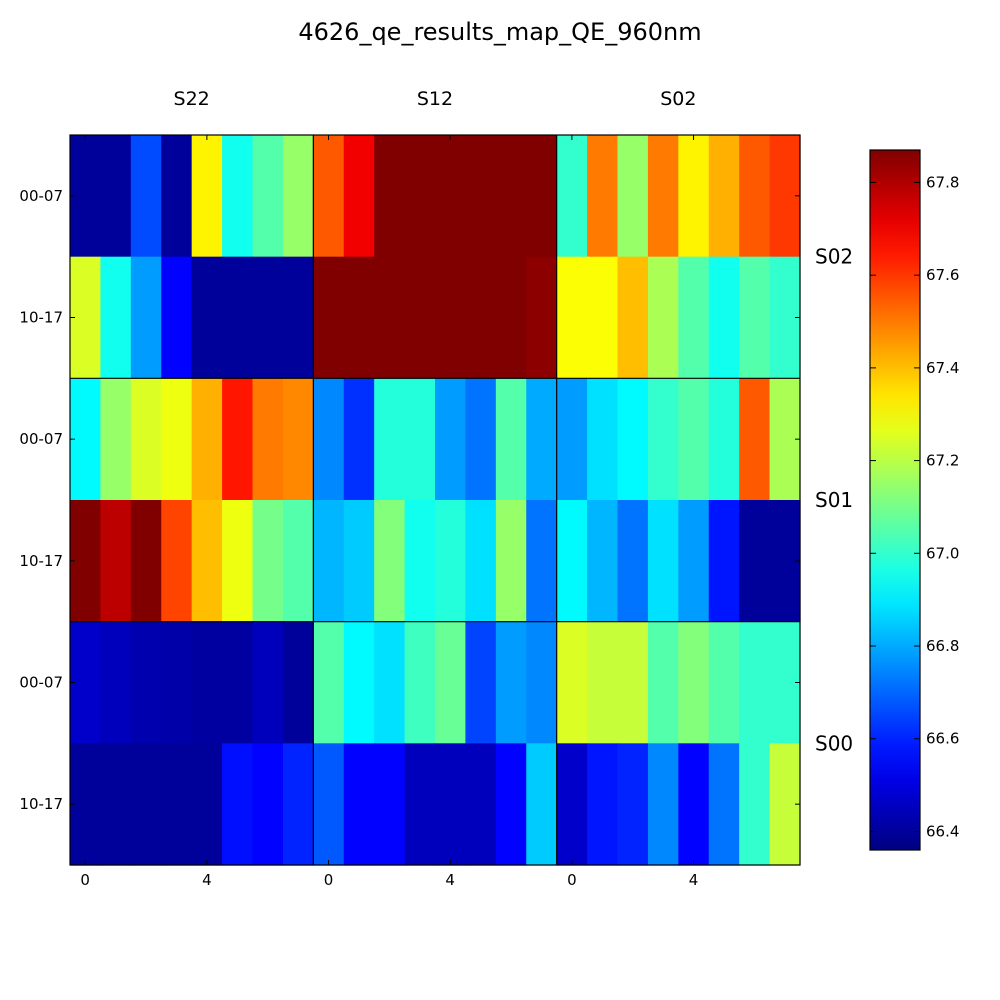 This screenshot has width=1000, height=1000. What do you see at coordinates (914, 500) in the screenshot?
I see `colorbar: 66.4 66.6 66.8 67.0 67.2 67.4 67.6 67.8` at bounding box center [914, 500].